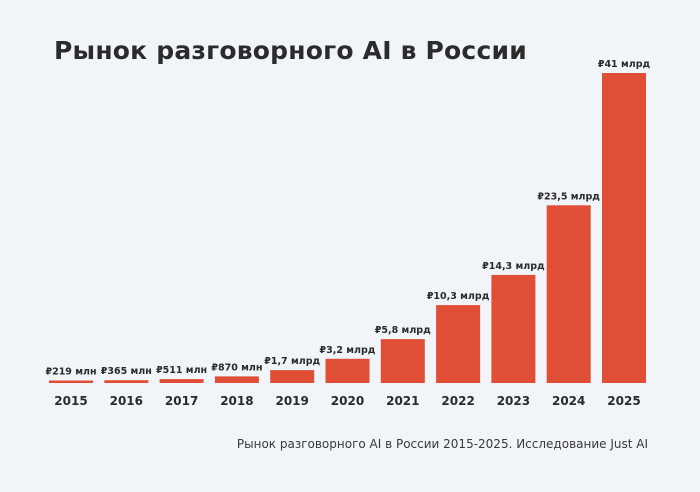  What do you see at coordinates (458, 344) in the screenshot?
I see `bar-2022` at bounding box center [458, 344].